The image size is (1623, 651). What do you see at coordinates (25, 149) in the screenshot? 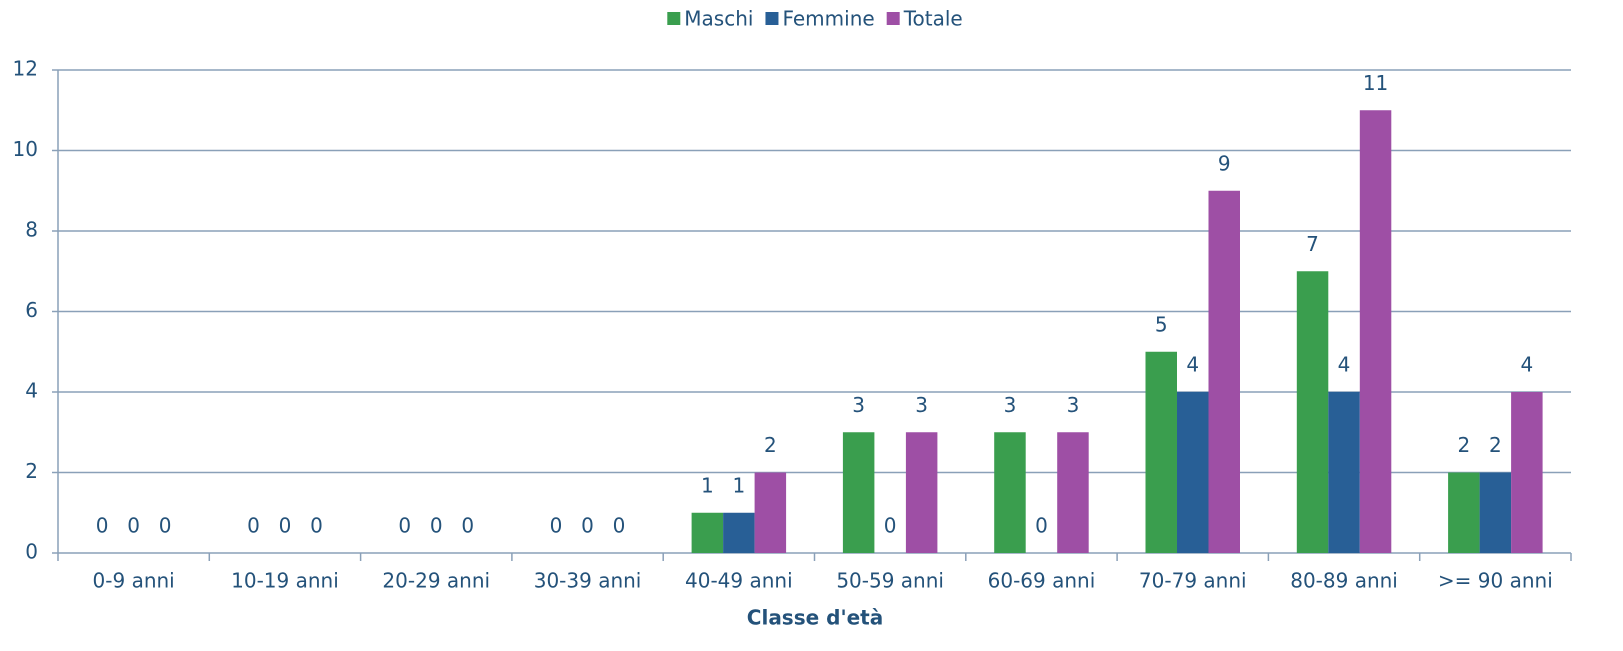
I see `y-tick-label: 10` at bounding box center [25, 149].